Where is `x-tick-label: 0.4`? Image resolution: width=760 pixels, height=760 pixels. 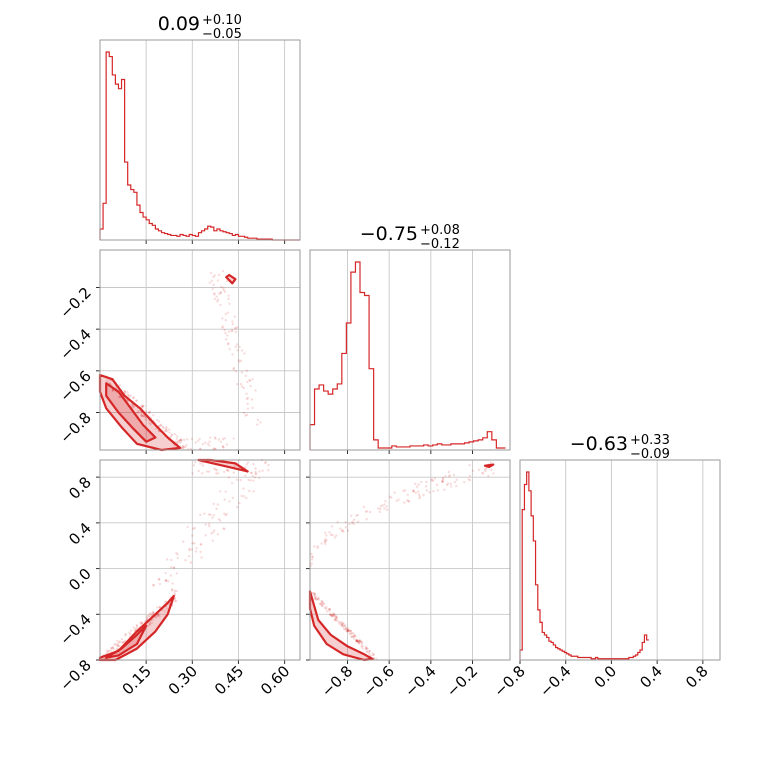
x-tick-label: 0.4 is located at coordinates (651, 677).